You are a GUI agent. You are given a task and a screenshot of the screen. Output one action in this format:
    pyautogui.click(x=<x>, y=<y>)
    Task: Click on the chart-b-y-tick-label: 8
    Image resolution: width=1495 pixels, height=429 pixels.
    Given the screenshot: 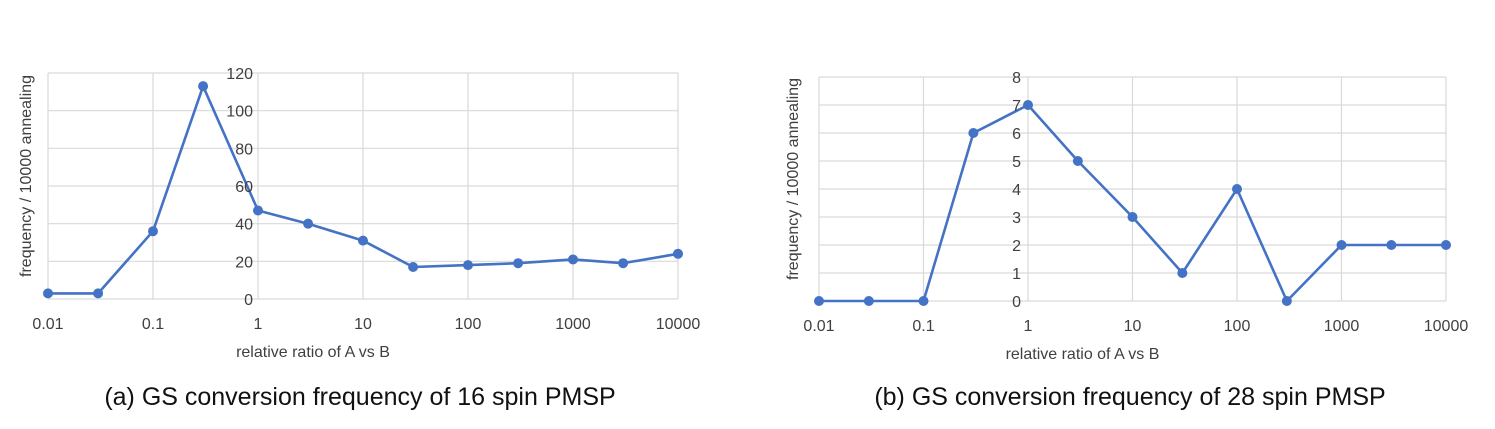 What is the action you would take?
    pyautogui.click(x=1016, y=78)
    